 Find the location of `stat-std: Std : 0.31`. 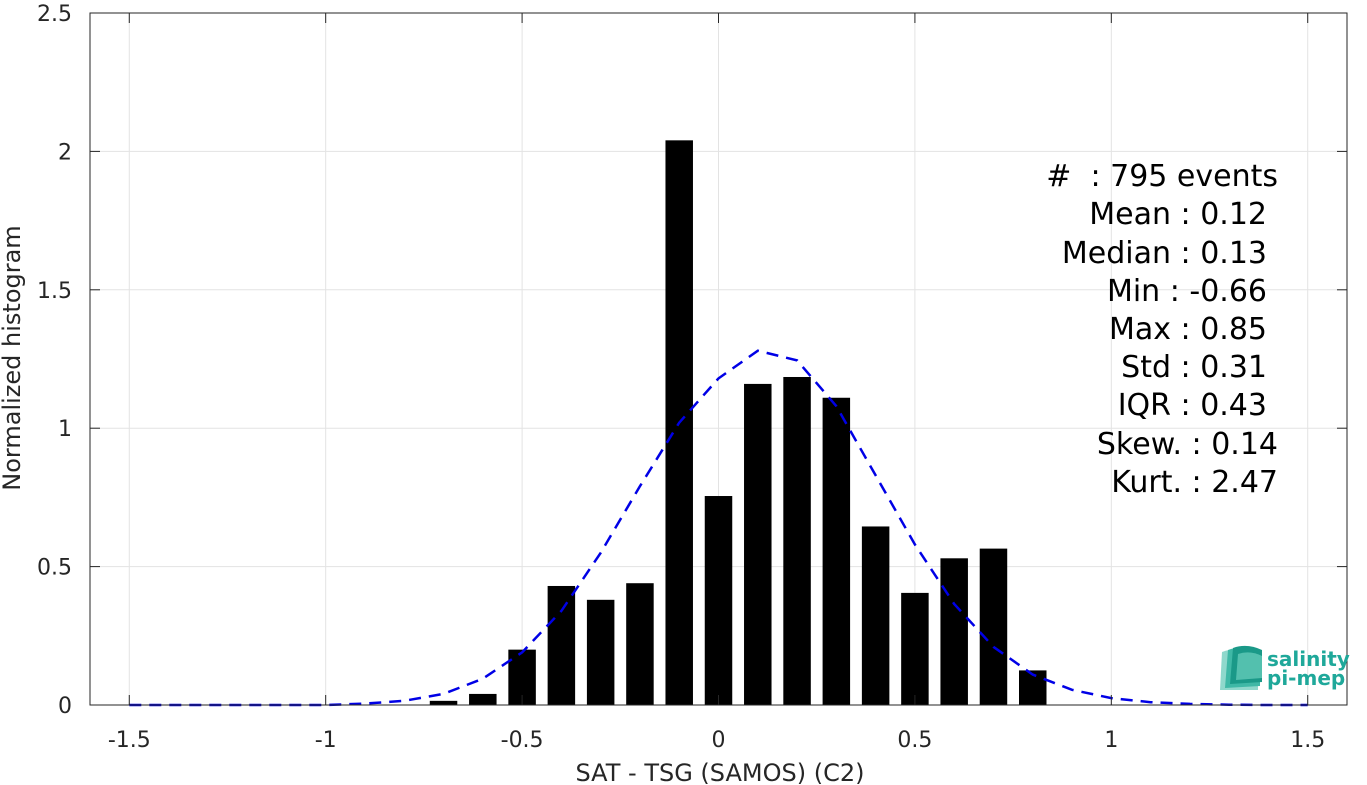

stat-std: Std : 0.31 is located at coordinates (1194, 367).